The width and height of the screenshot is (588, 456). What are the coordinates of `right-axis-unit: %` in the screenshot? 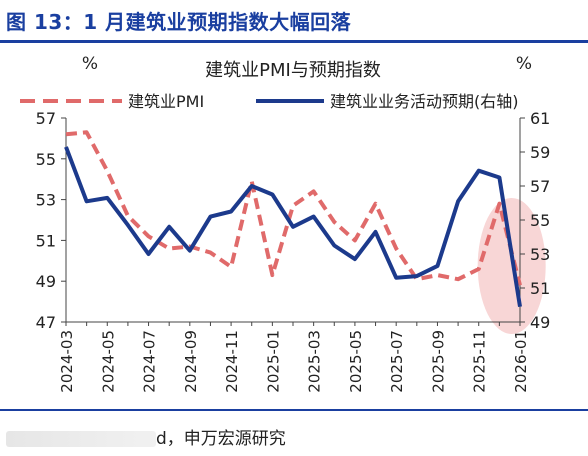 It's located at (524, 64).